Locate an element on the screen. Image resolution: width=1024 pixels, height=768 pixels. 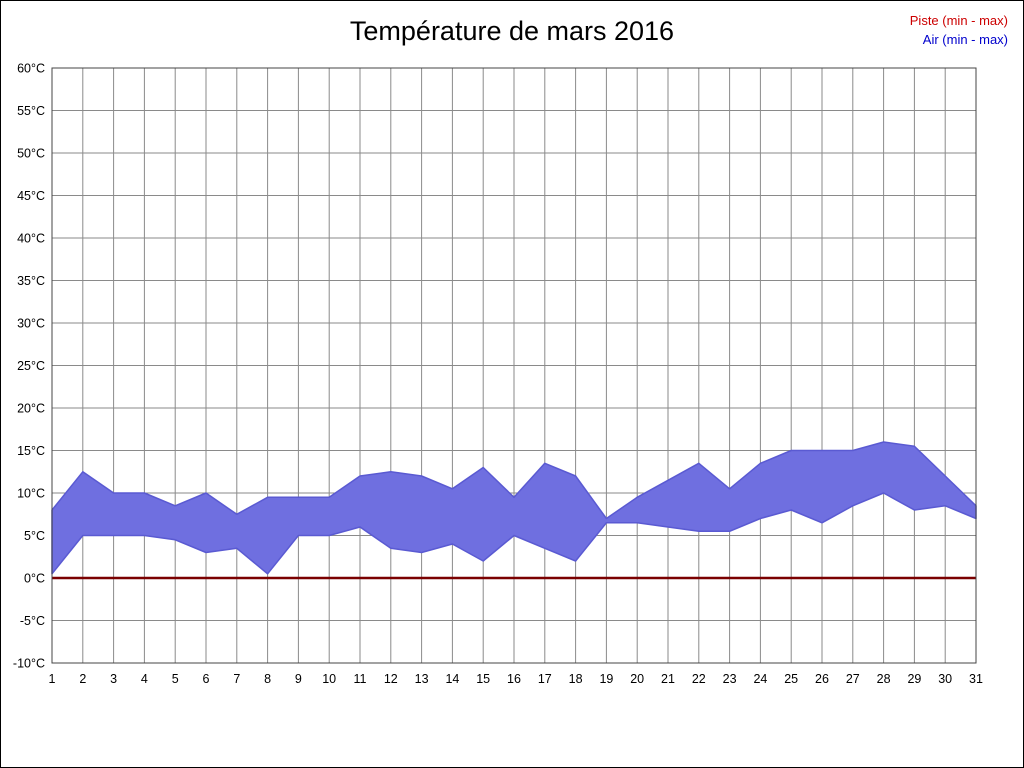
x-tick-label: 5 is located at coordinates (175, 679).